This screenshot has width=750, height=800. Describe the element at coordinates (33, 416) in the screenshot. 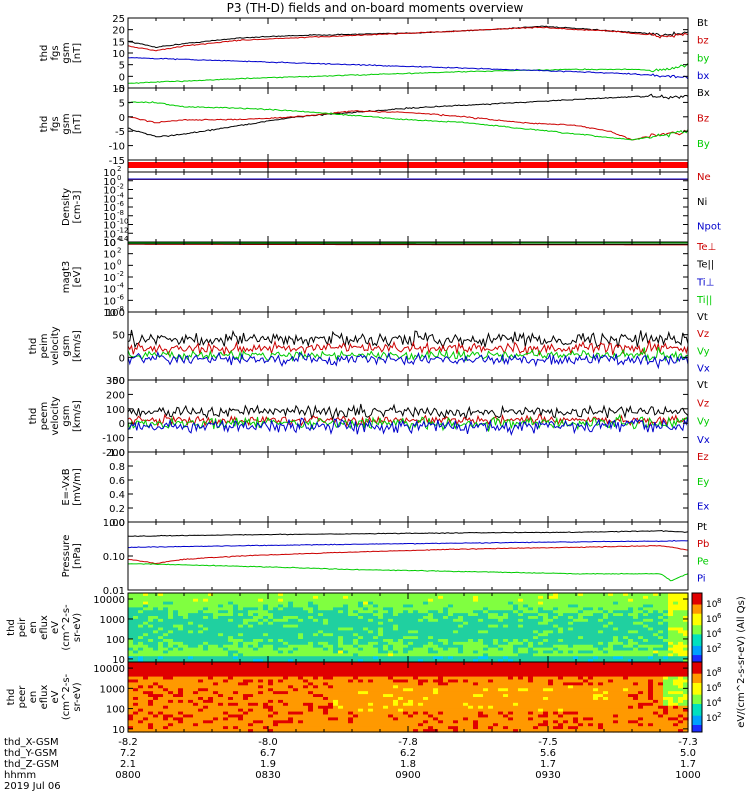

I see `y-axis-label: thd` at that location.